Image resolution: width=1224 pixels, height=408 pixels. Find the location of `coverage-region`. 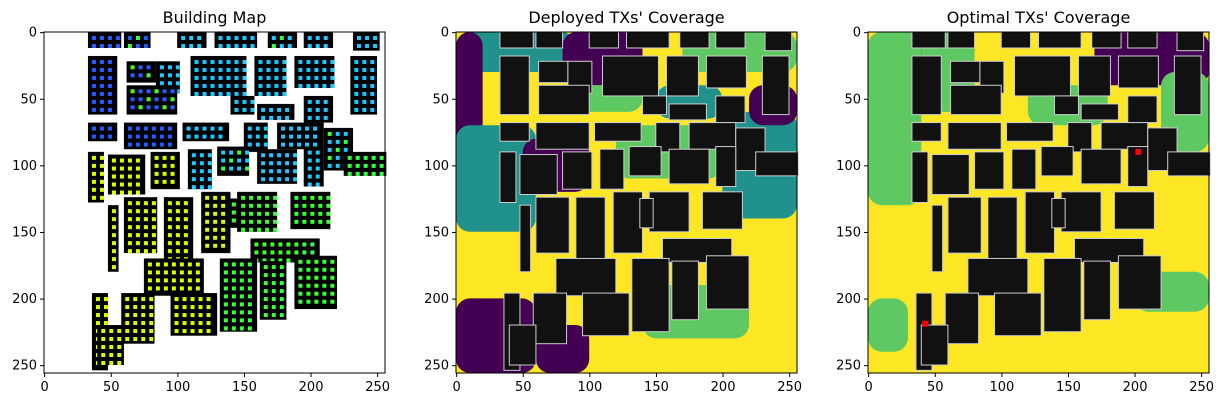

coverage-region is located at coordinates (895, 119).